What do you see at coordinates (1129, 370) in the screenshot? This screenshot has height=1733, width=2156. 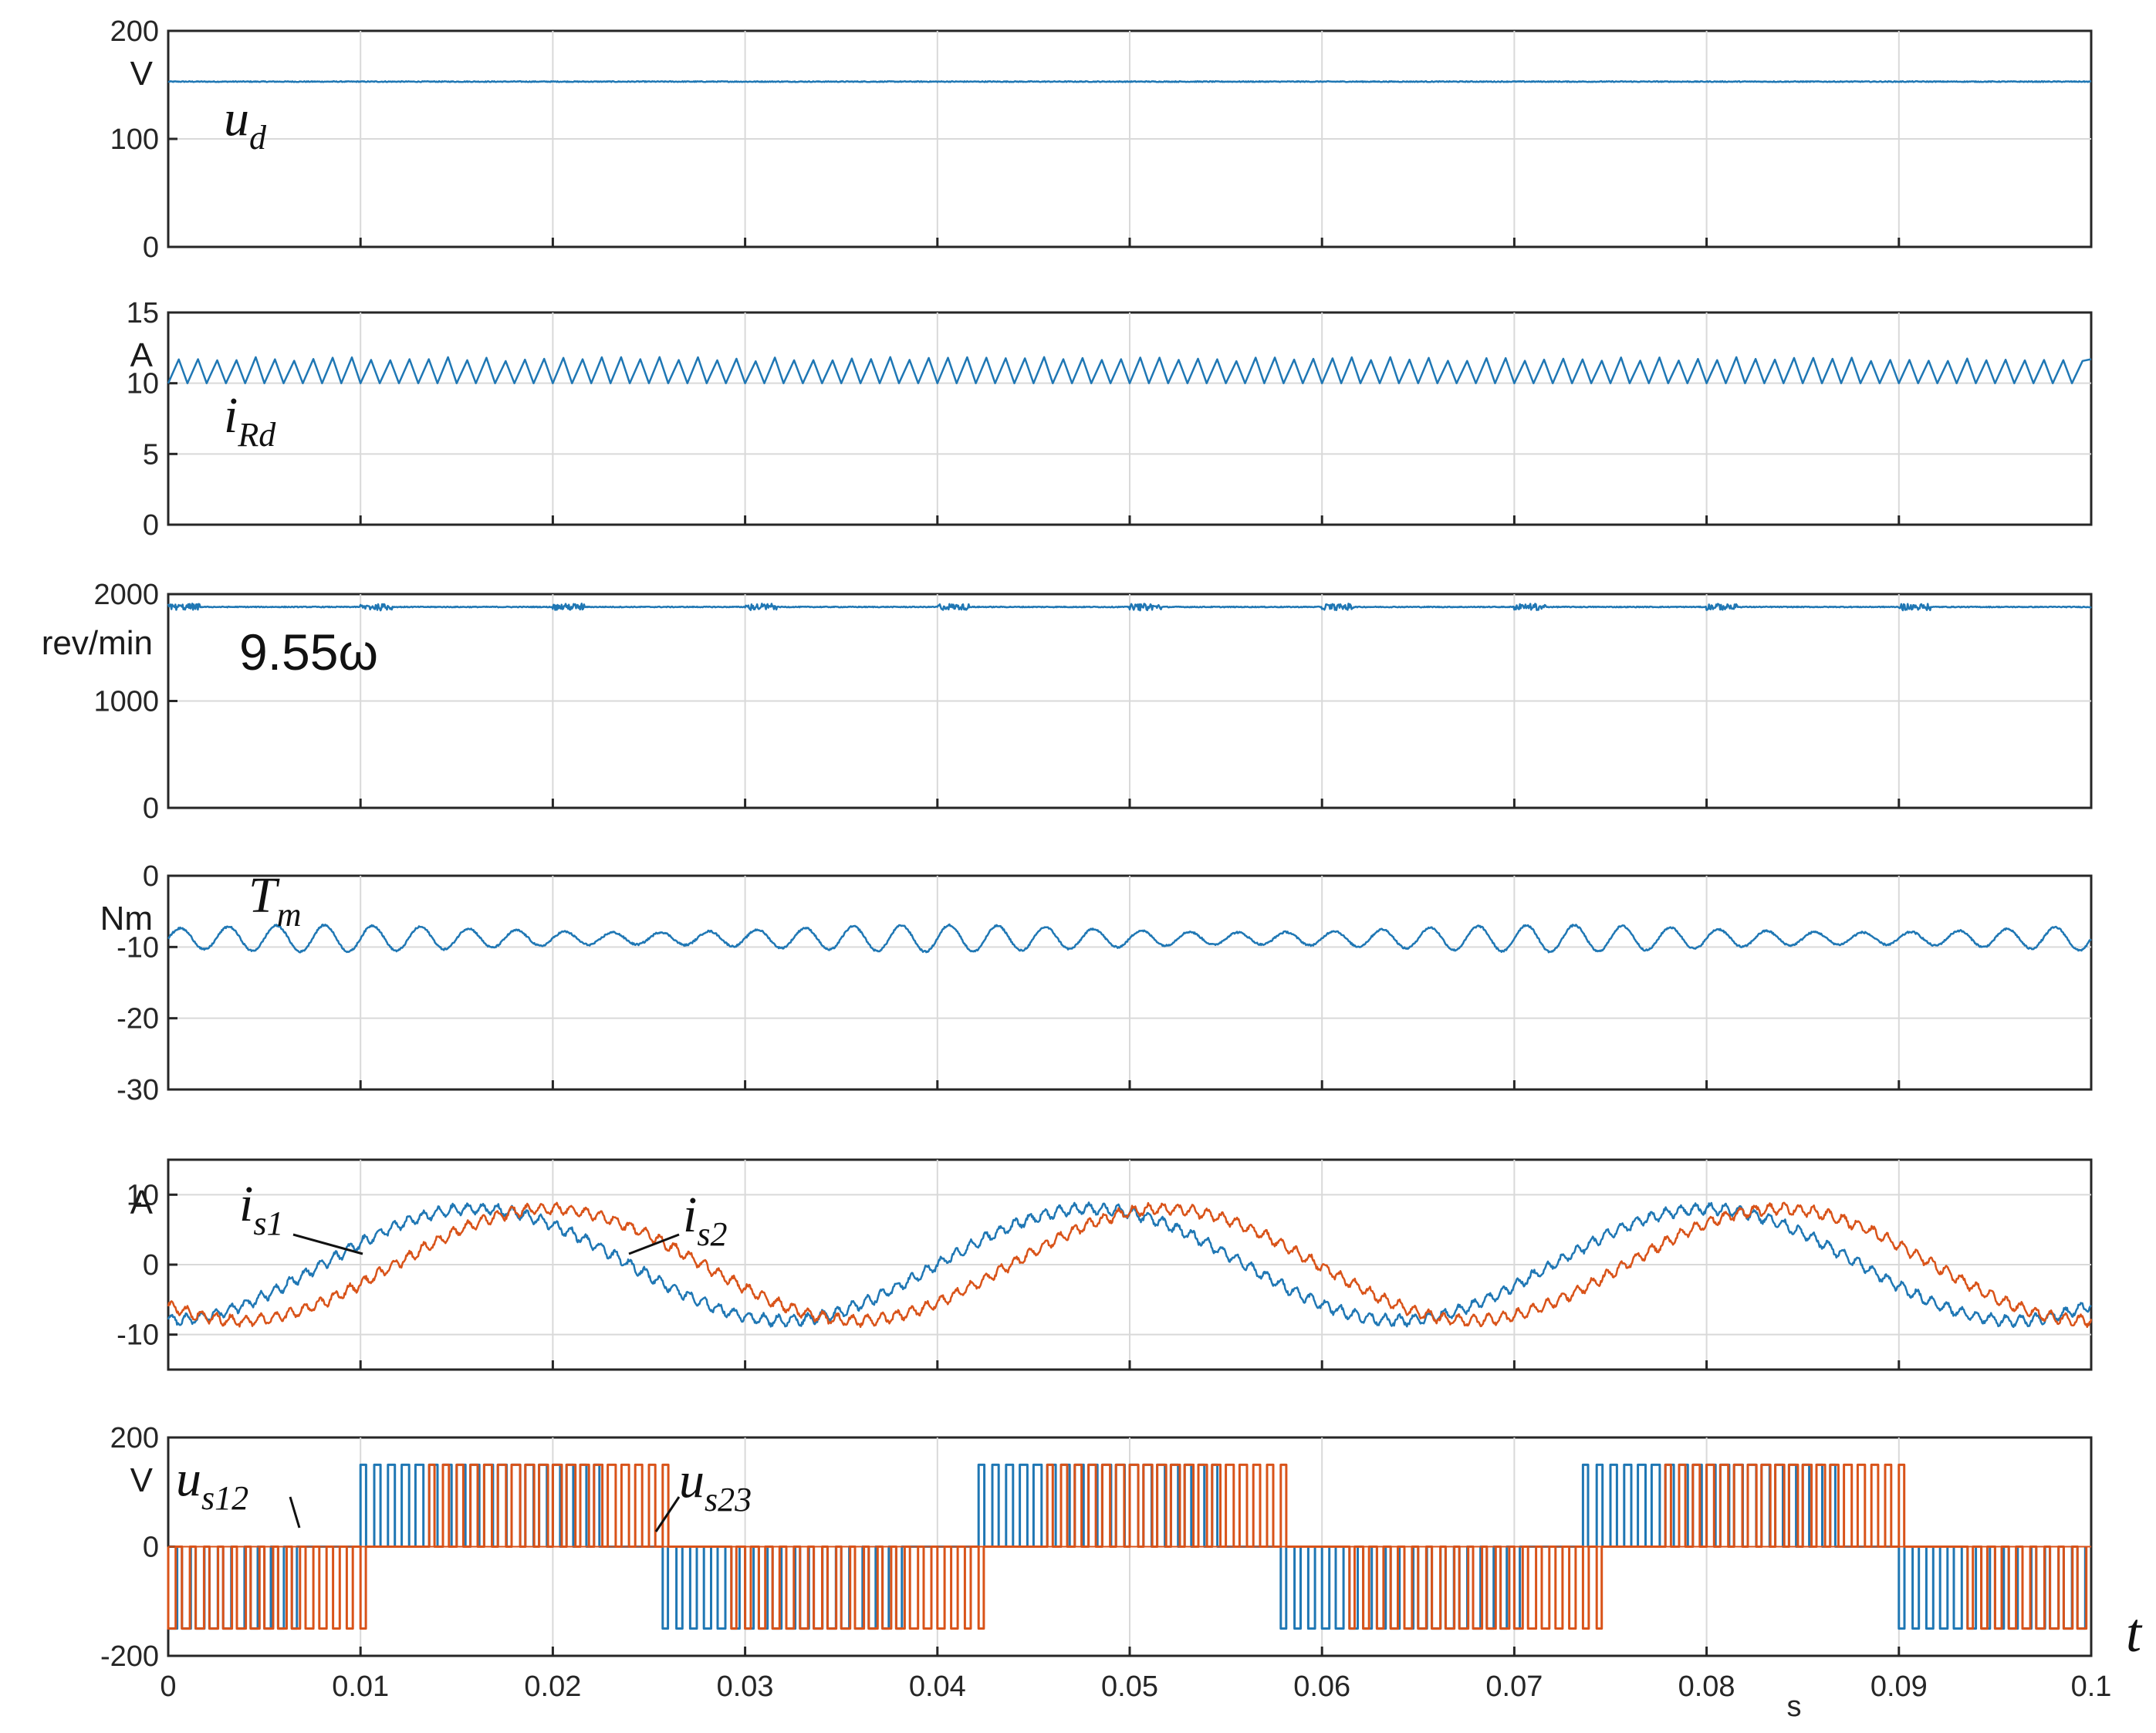 I see `series-line-iRd` at bounding box center [1129, 370].